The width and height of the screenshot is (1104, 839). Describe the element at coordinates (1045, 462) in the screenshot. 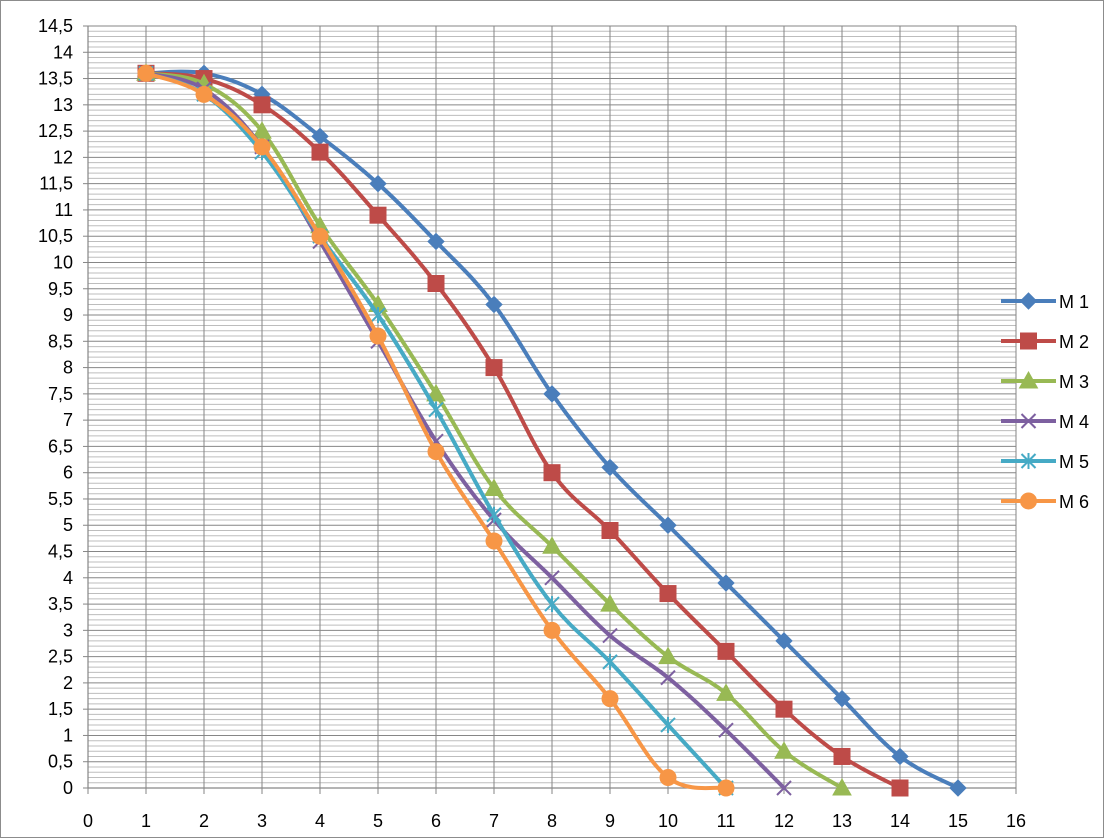

I see `legend-item: M 5` at that location.